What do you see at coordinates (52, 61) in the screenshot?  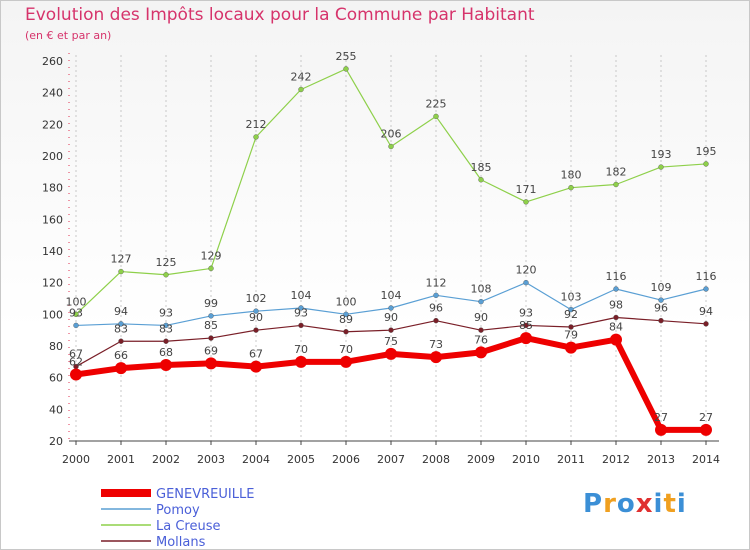 I see `y-tick-label: 260` at bounding box center [52, 61].